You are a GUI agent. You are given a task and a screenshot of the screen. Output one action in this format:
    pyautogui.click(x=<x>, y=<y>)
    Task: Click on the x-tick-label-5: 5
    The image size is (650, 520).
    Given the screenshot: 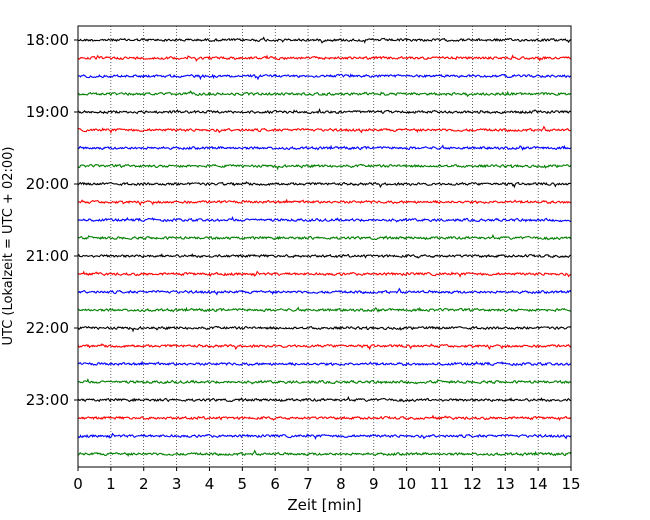 What is the action you would take?
    pyautogui.click(x=243, y=484)
    